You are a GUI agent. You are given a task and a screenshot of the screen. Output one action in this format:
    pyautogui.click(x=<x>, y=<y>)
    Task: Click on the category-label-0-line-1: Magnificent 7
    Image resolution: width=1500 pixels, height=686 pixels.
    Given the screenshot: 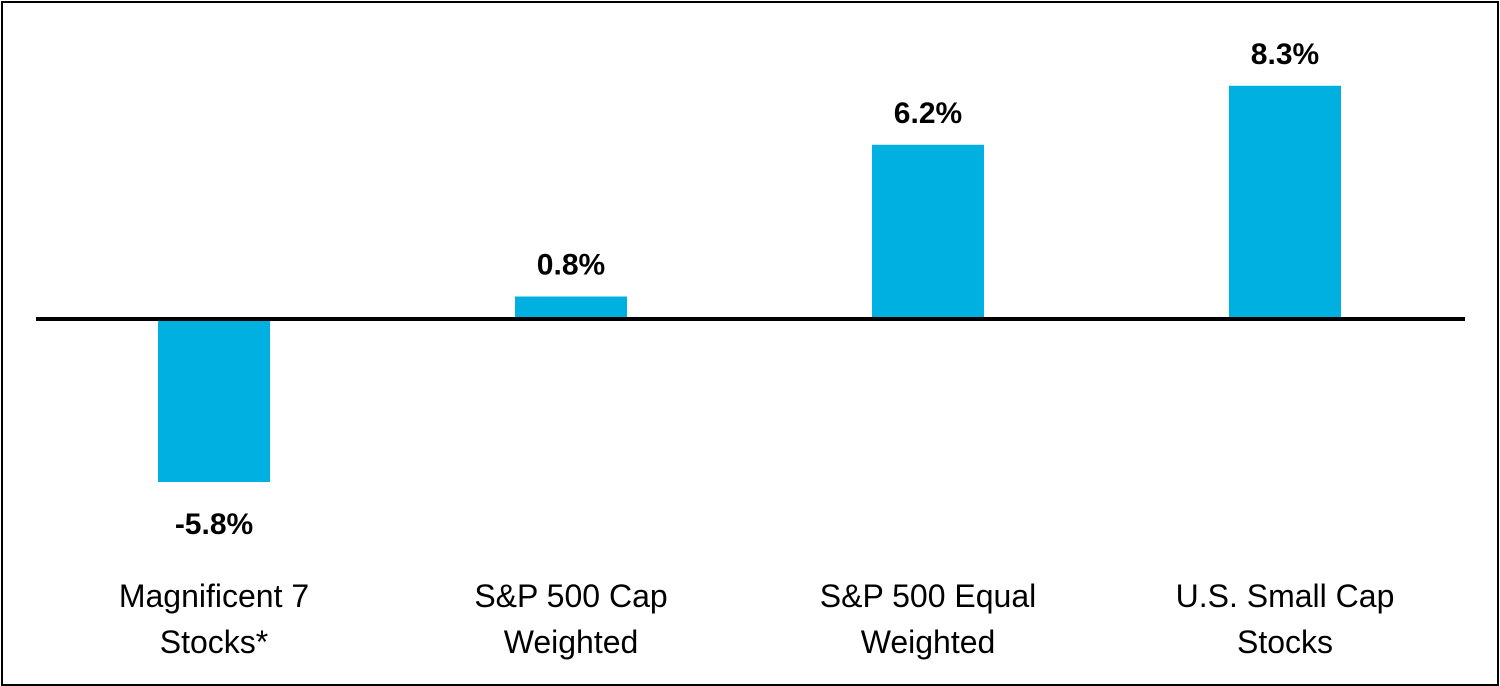 What is the action you would take?
    pyautogui.click(x=214, y=596)
    